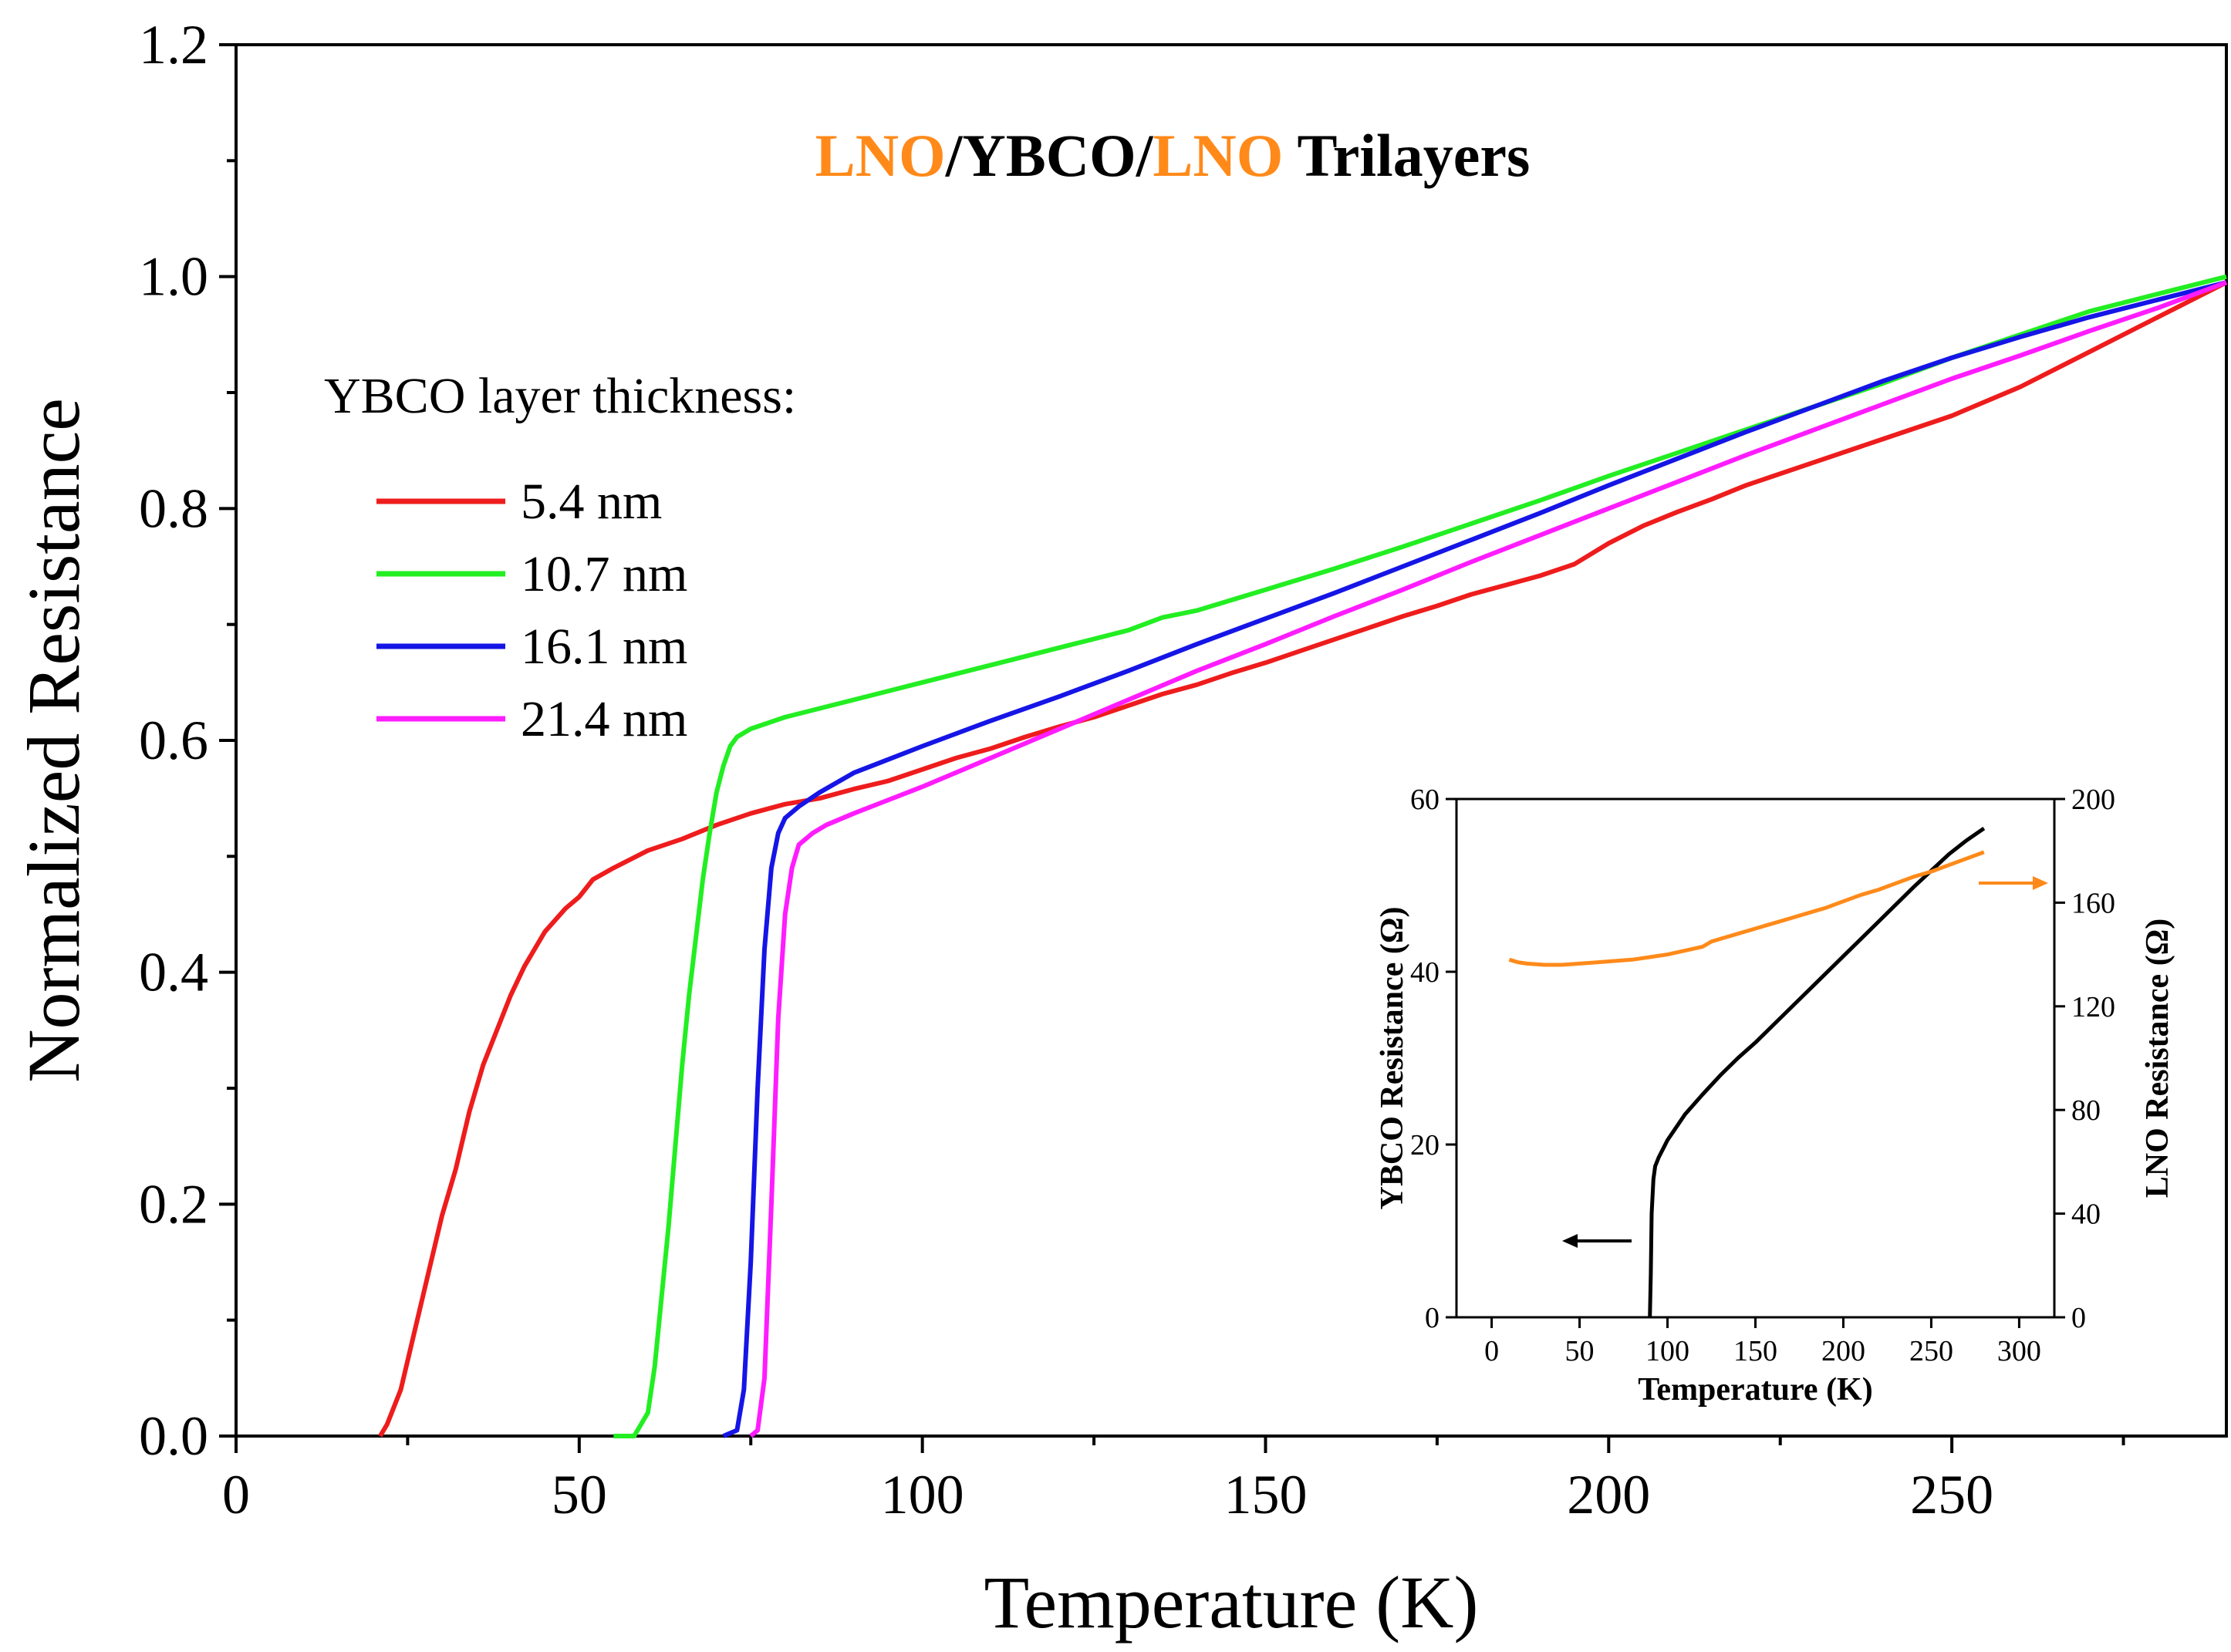  Describe the element at coordinates (1609, 1495) in the screenshot. I see `x-tick-label: 200` at that location.